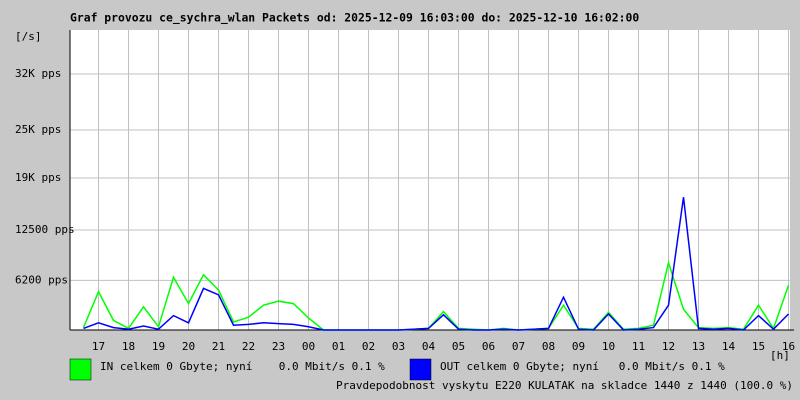 The image size is (800, 400). What do you see at coordinates (638, 346) in the screenshot?
I see `x-tick-label: 11` at bounding box center [638, 346].